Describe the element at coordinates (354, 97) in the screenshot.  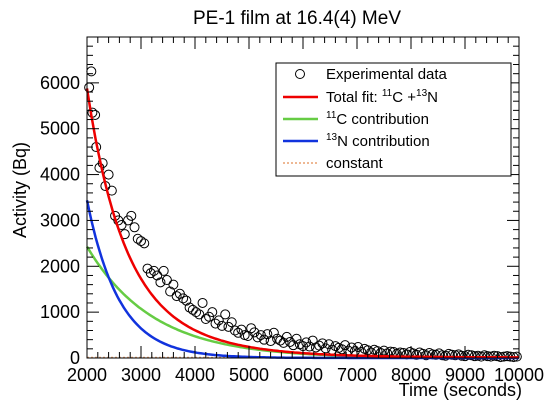
I see `legend-total-prefix: Total fit:` at that location.